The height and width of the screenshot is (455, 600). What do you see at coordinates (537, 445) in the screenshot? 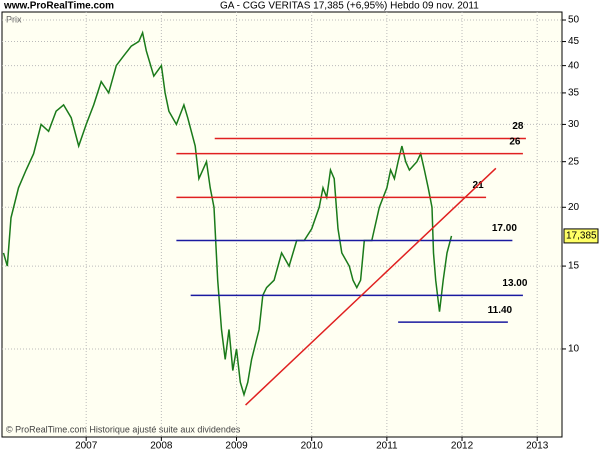
I see `x-tick-label: 2013` at bounding box center [537, 445].